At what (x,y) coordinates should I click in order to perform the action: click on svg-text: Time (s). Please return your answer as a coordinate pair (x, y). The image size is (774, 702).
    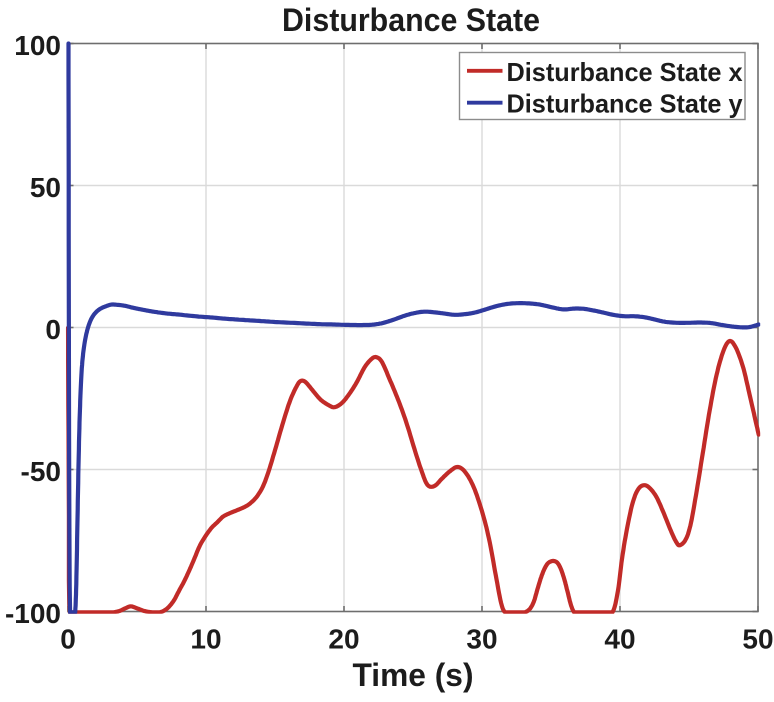
    Looking at the image, I should click on (413, 675).